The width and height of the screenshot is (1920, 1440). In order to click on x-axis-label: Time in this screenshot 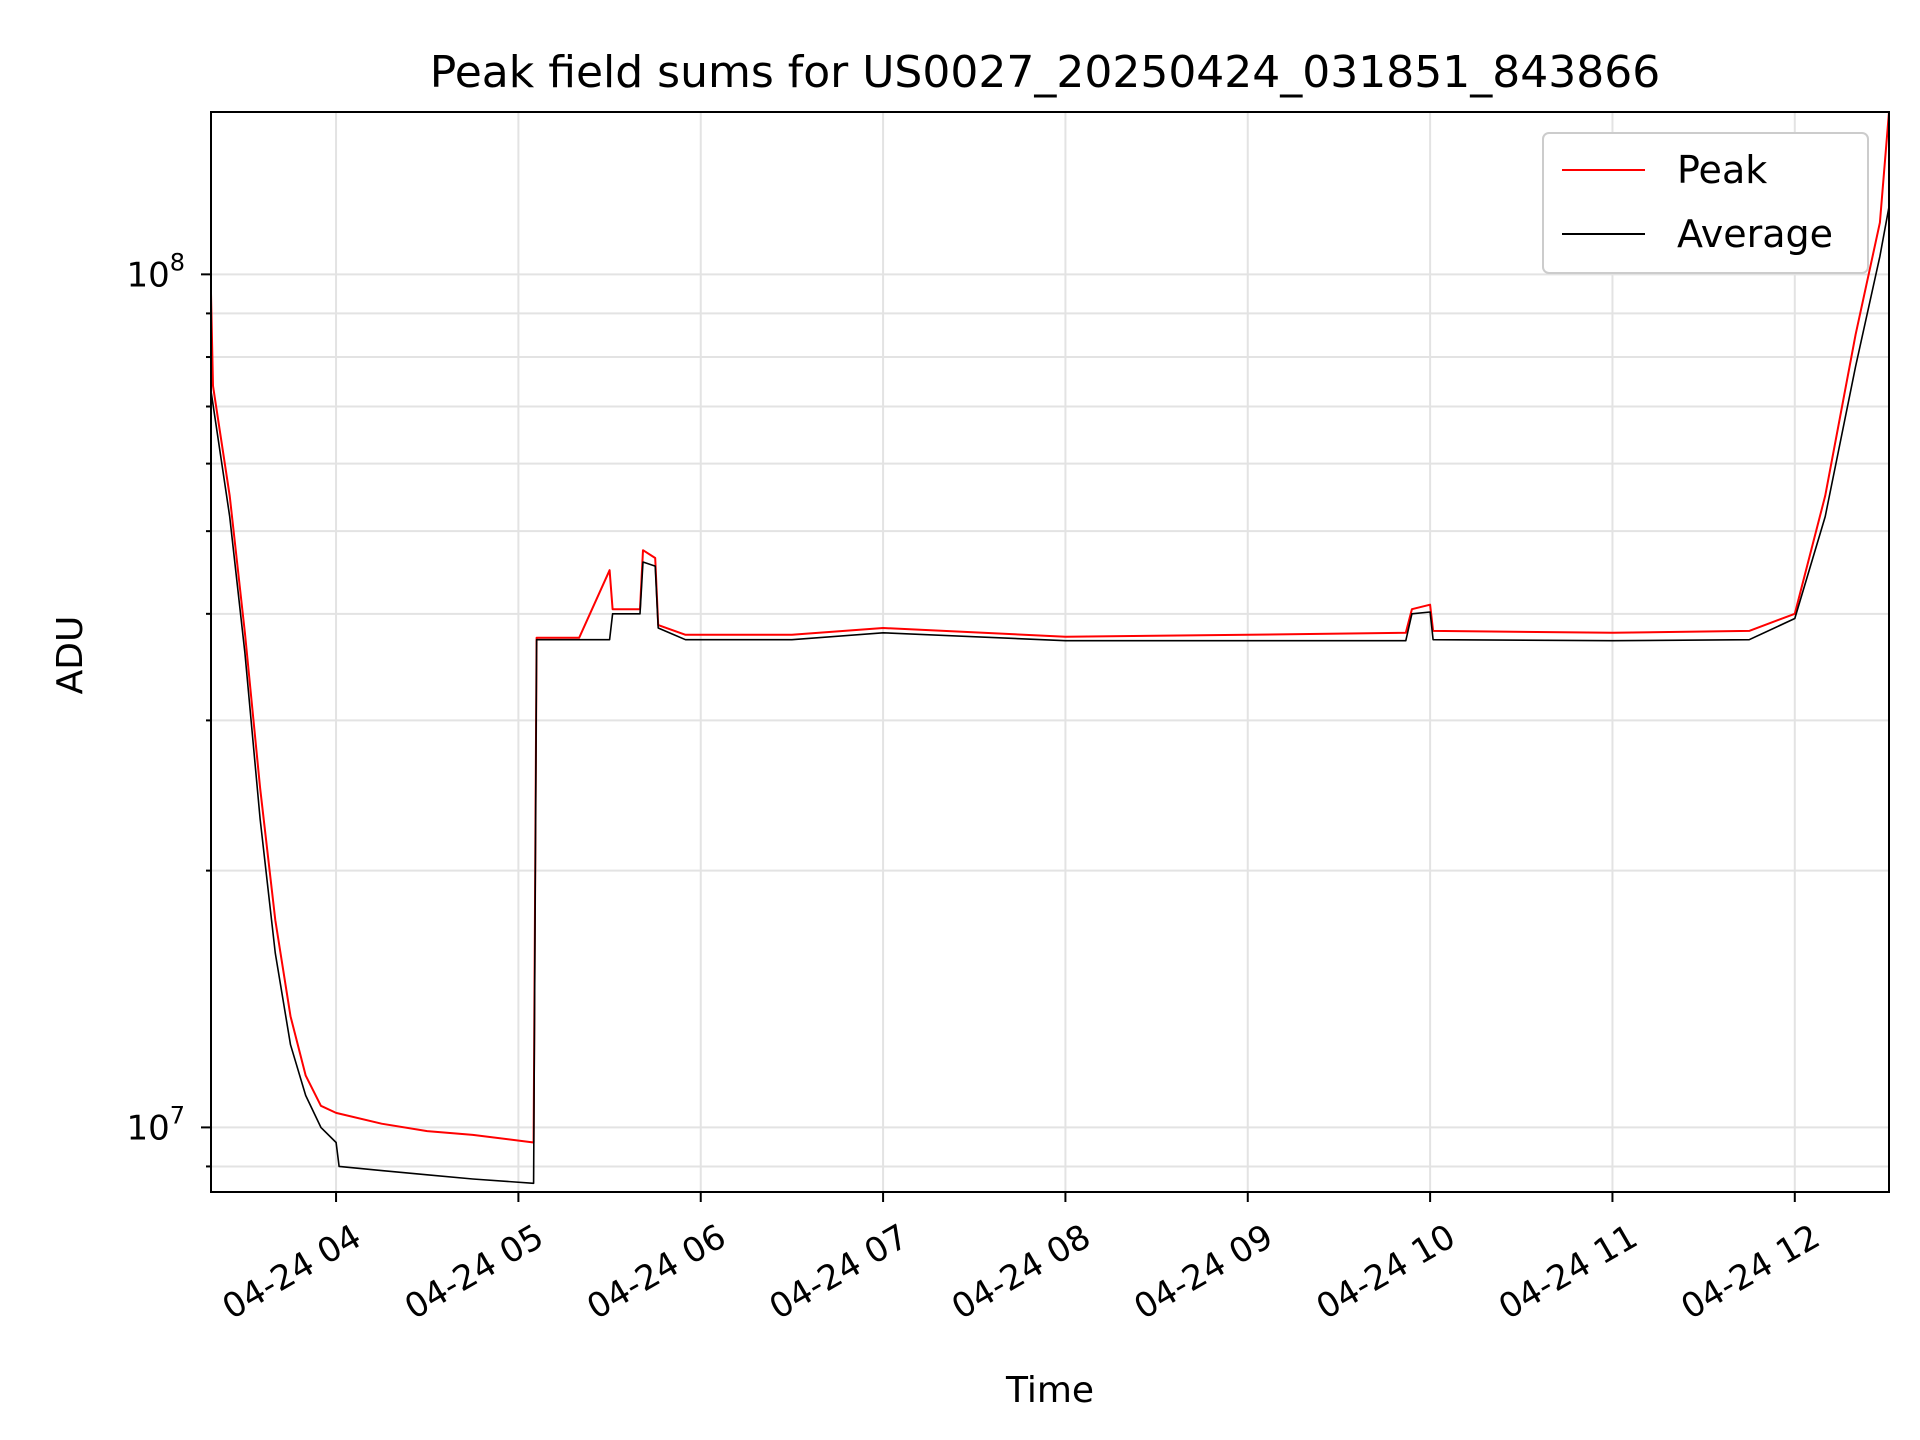, I will do `click(1049, 1390)`.